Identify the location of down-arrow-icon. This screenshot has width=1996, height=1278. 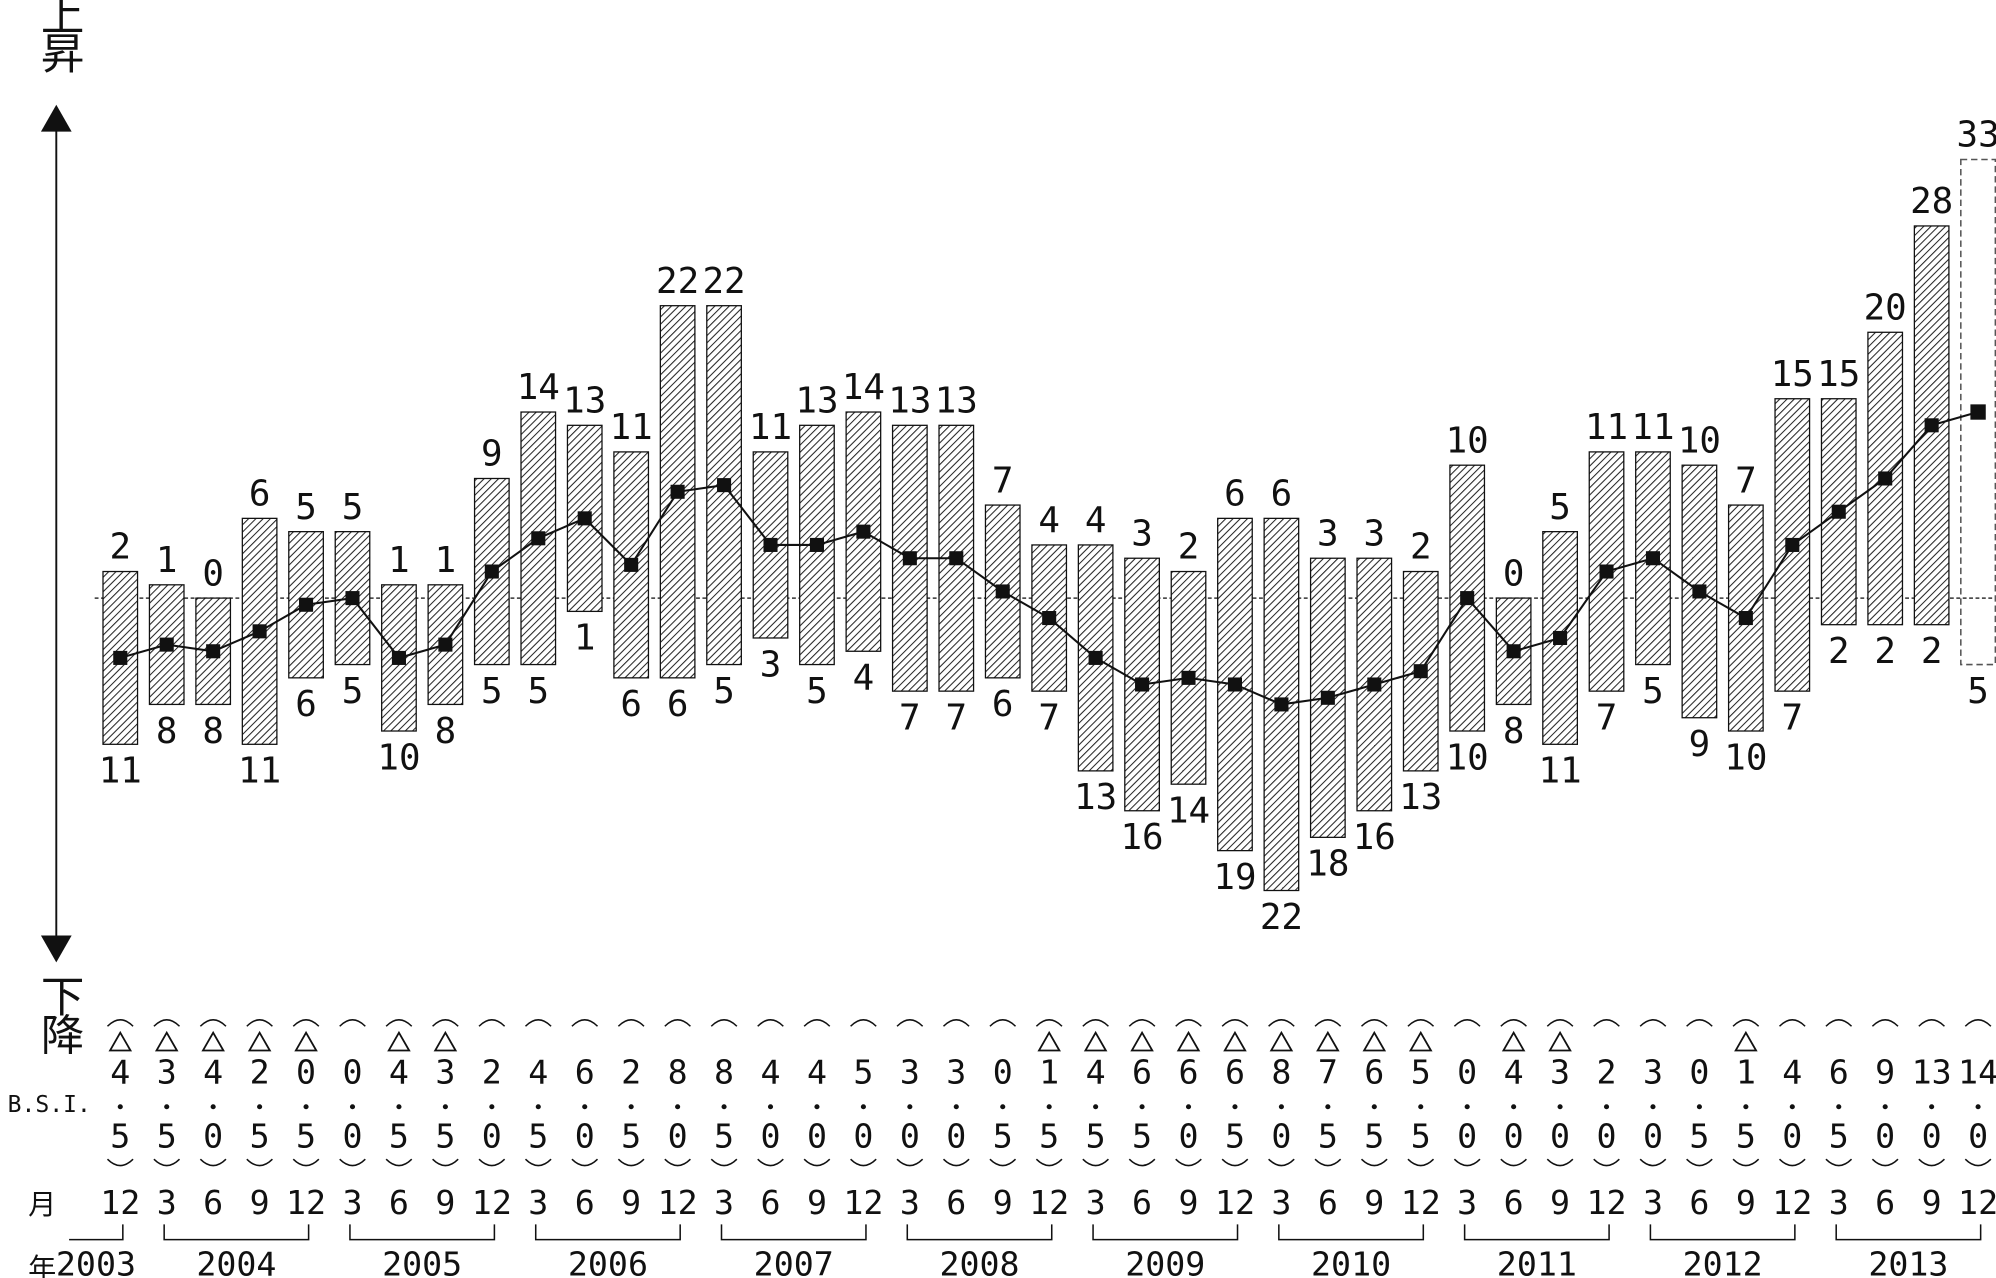
(56, 949).